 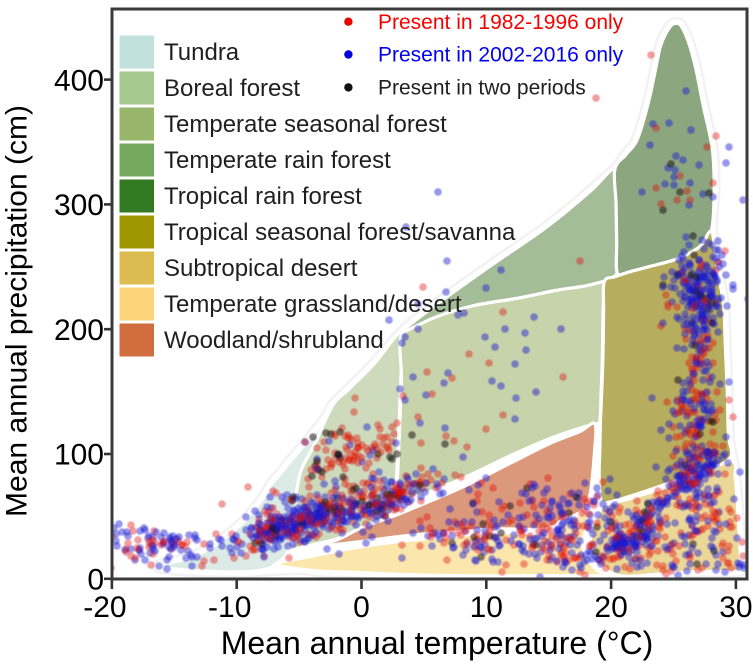 I want to click on svg-text:Tropical seasonal forest/savan: Tropical seasonal forest/savanna, so click(x=340, y=232).